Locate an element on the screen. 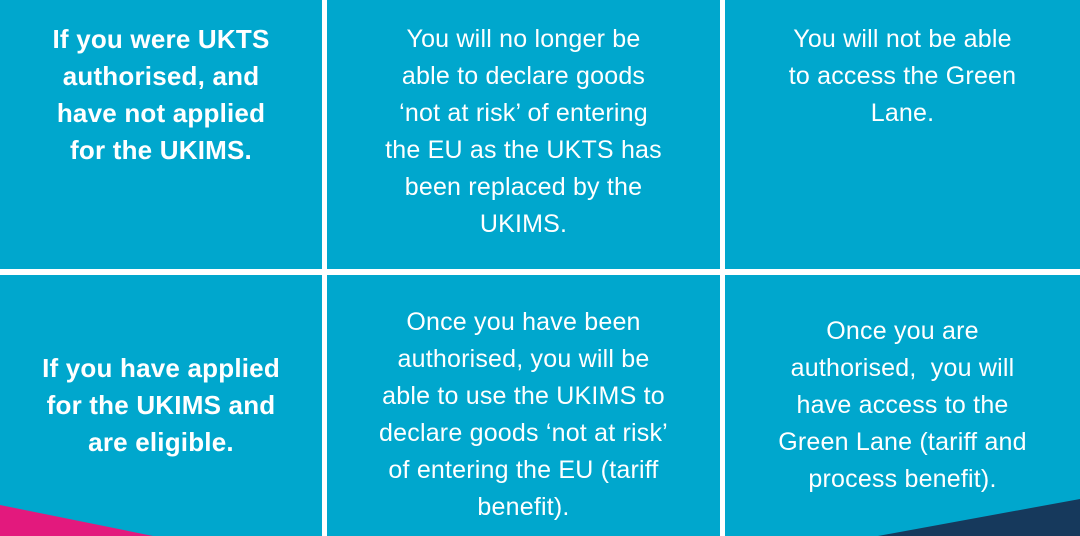  text-line: ‘not at risk’ of entering is located at coordinates (523, 113).